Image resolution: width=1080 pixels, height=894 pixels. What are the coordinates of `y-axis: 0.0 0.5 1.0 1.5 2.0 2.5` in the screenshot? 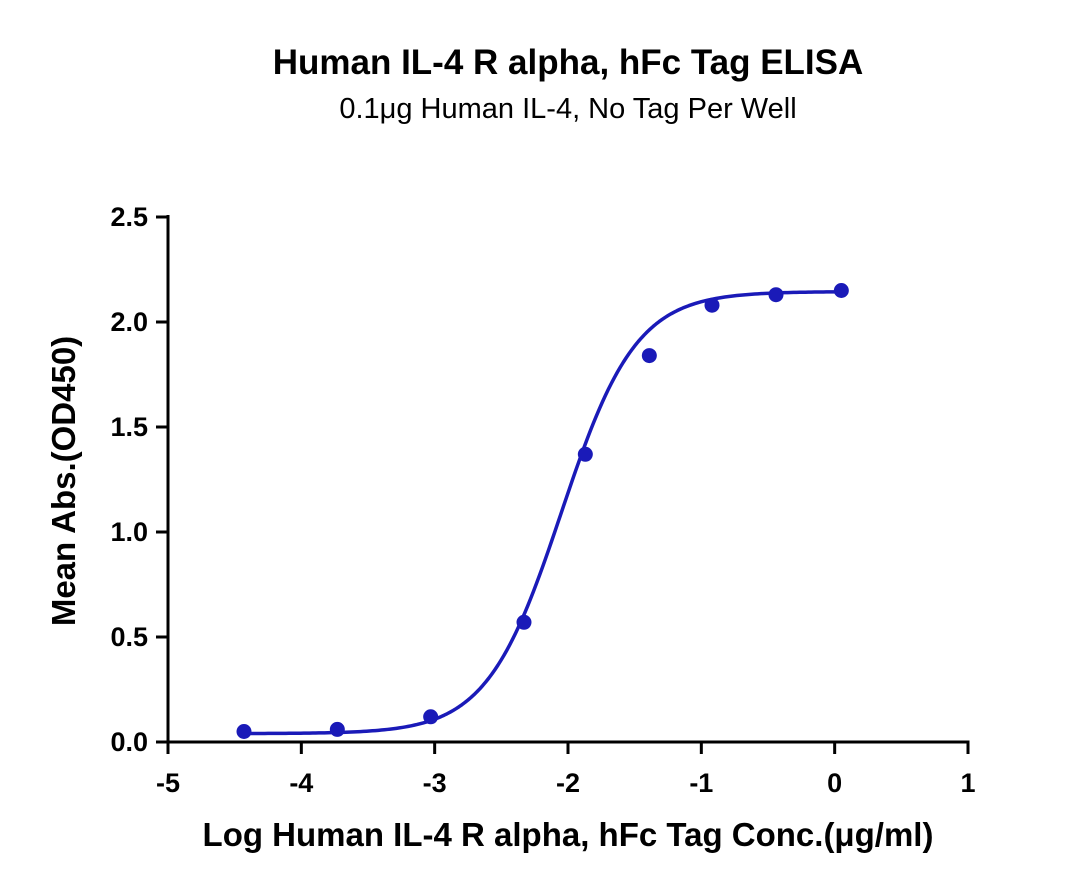 It's located at (140, 479).